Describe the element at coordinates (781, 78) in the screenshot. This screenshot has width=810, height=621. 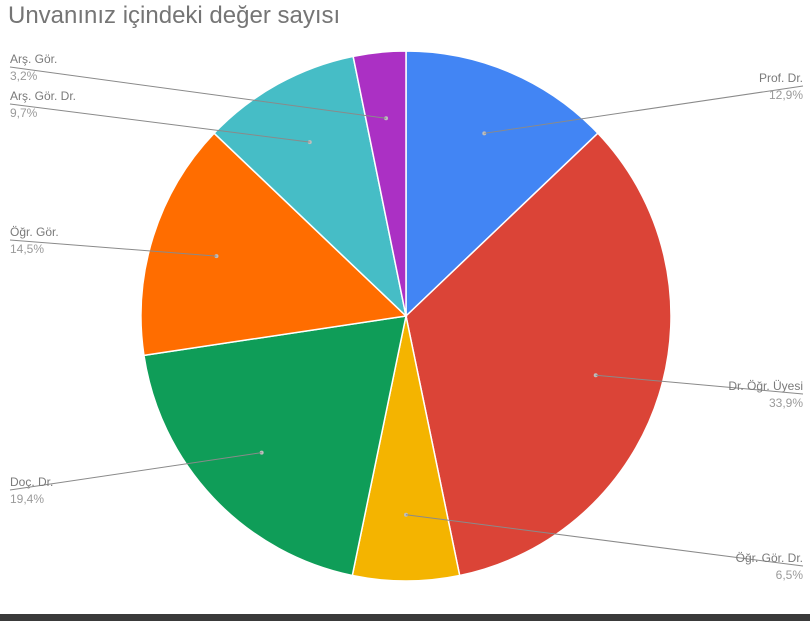
I see `slice-label-prof-dr: Prof. Dr.` at that location.